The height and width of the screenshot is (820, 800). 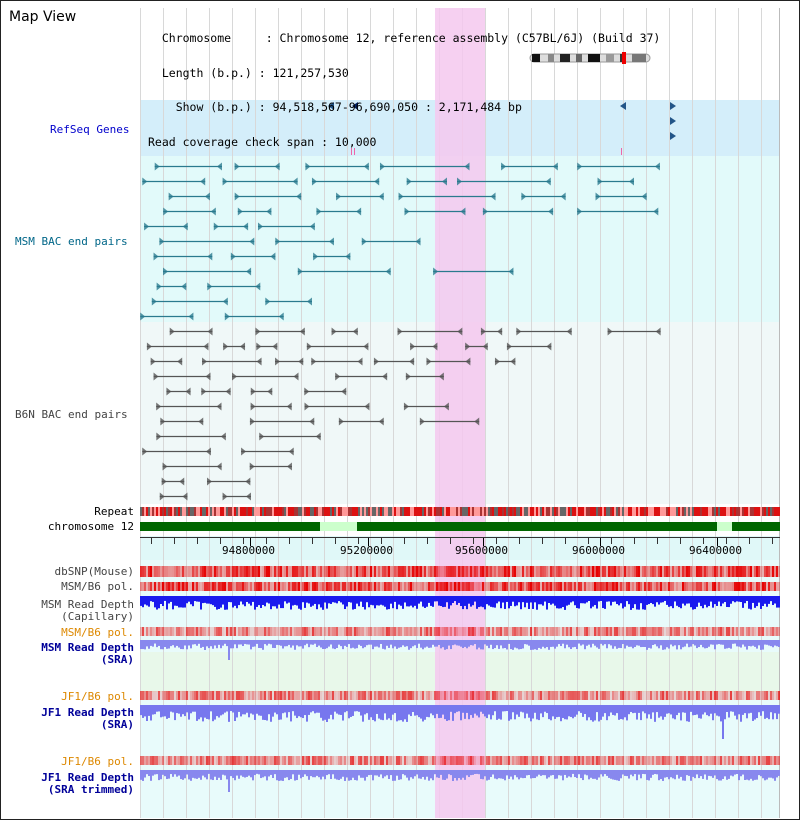 I want to click on refseq-genes-label: RefSeq Genes, so click(x=90, y=129).